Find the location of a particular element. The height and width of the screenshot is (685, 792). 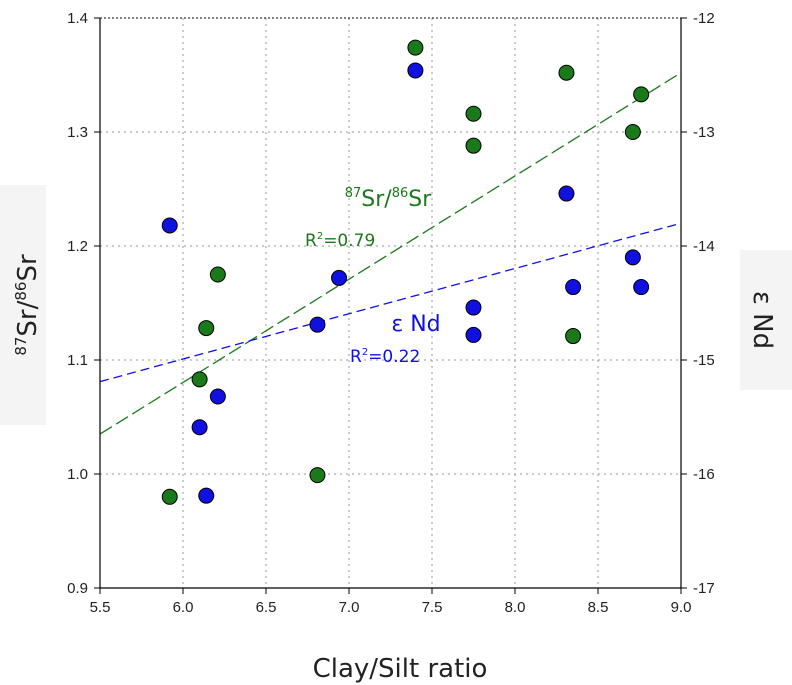

sr-series-label: 87Sr/86Sr is located at coordinates (388, 199).